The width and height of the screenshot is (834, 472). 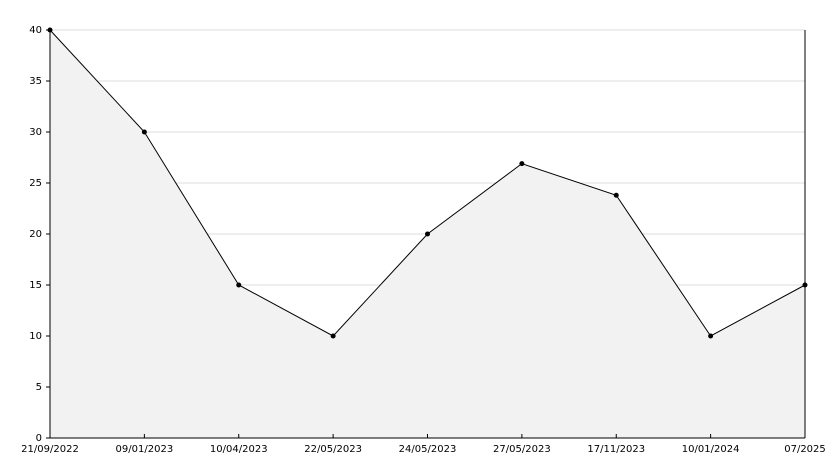 What do you see at coordinates (239, 449) in the screenshot?
I see `x-tick-label: 10/04/2023` at bounding box center [239, 449].